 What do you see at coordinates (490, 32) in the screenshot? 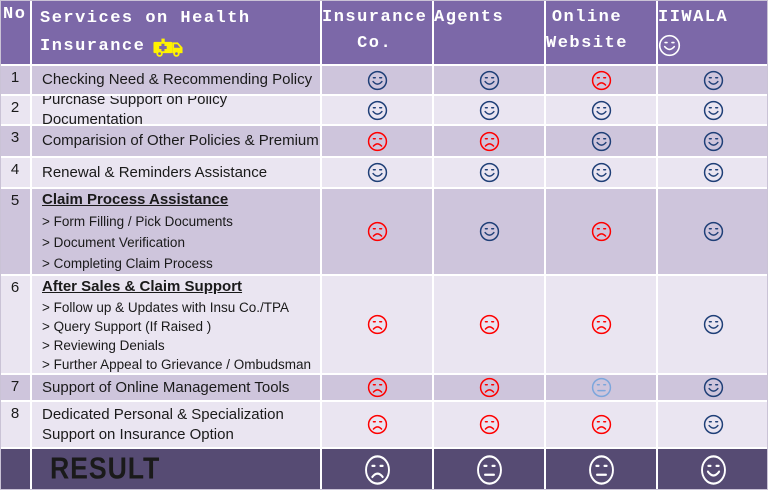
I see `header-col-agents: Agents` at bounding box center [490, 32].